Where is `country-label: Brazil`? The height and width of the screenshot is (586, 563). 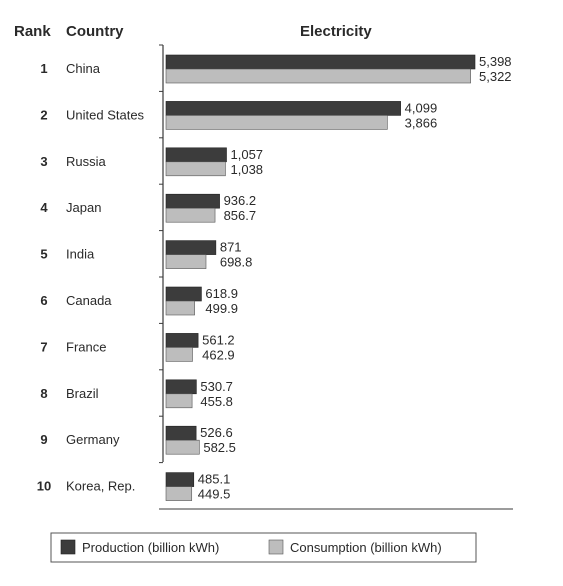 country-label: Brazil is located at coordinates (82, 393).